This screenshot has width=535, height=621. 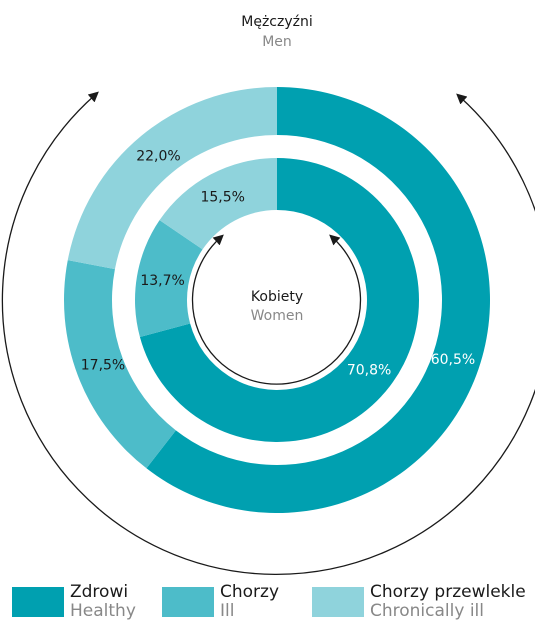 I want to click on legend-label-en: Ill, so click(x=227, y=611).